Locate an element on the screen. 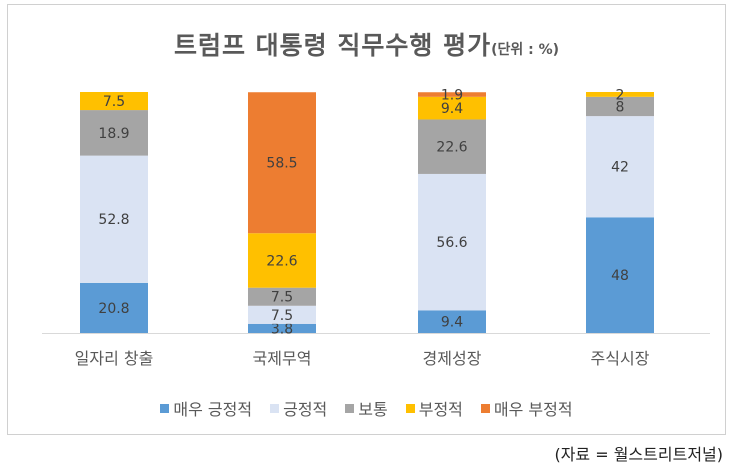  legend-label: 매우 부정적 is located at coordinates (533, 409).